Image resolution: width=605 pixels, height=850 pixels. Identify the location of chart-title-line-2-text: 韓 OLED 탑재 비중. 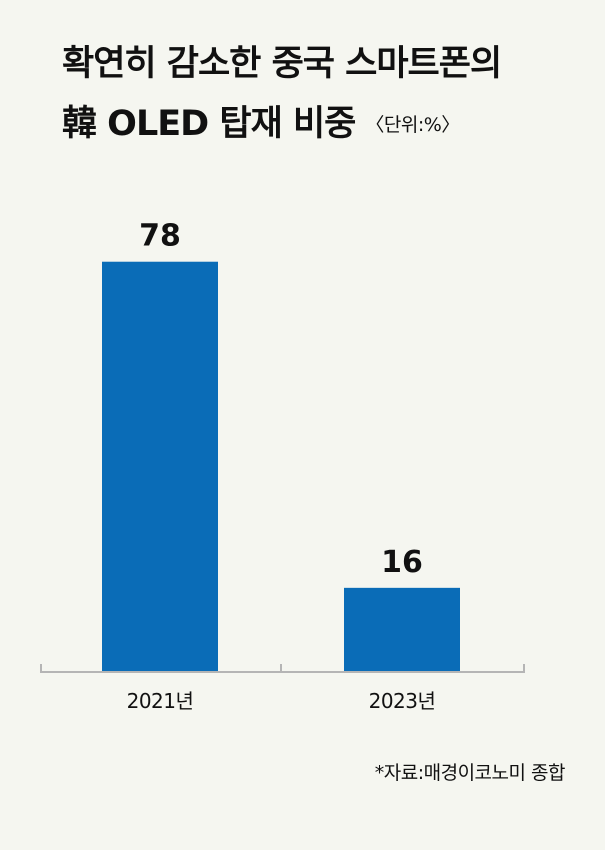
(209, 124).